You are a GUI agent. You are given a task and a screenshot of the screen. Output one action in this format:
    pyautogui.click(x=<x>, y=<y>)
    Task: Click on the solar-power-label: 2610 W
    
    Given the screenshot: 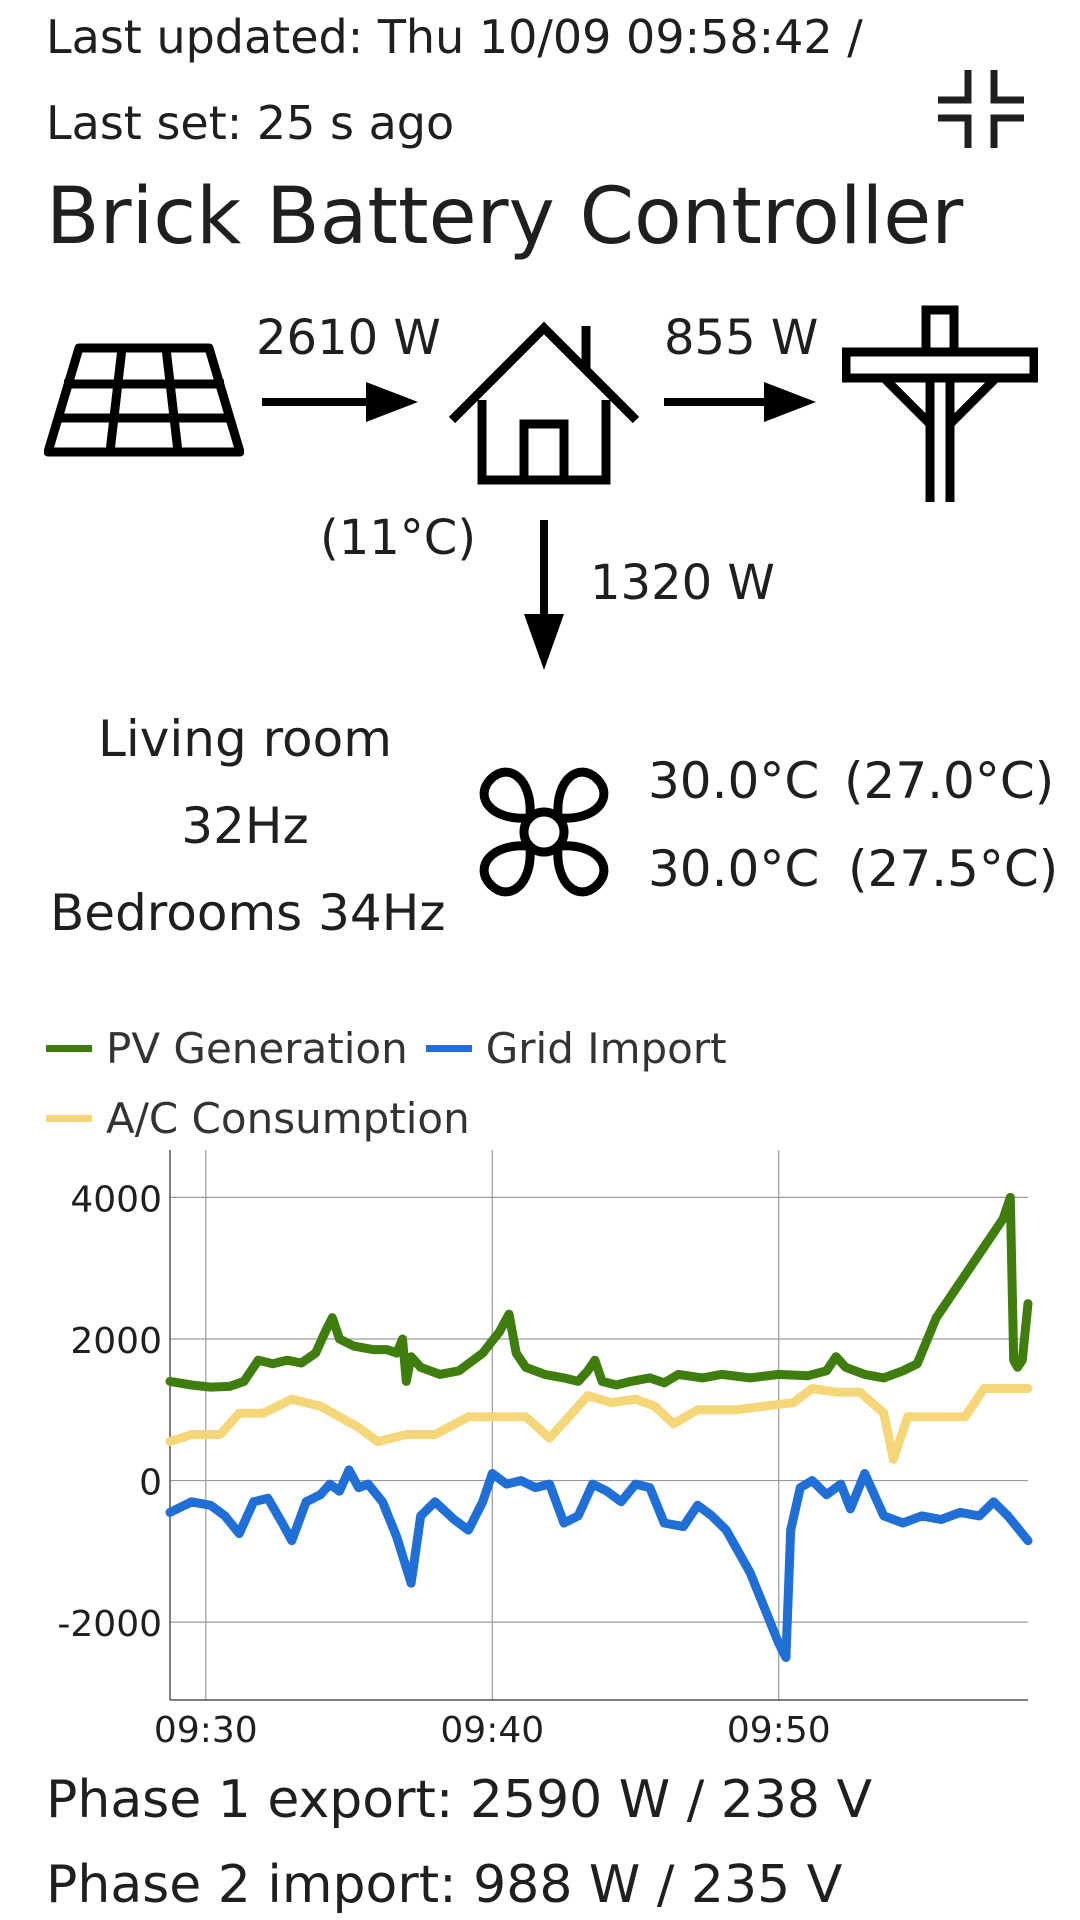 What is the action you would take?
    pyautogui.click(x=348, y=338)
    